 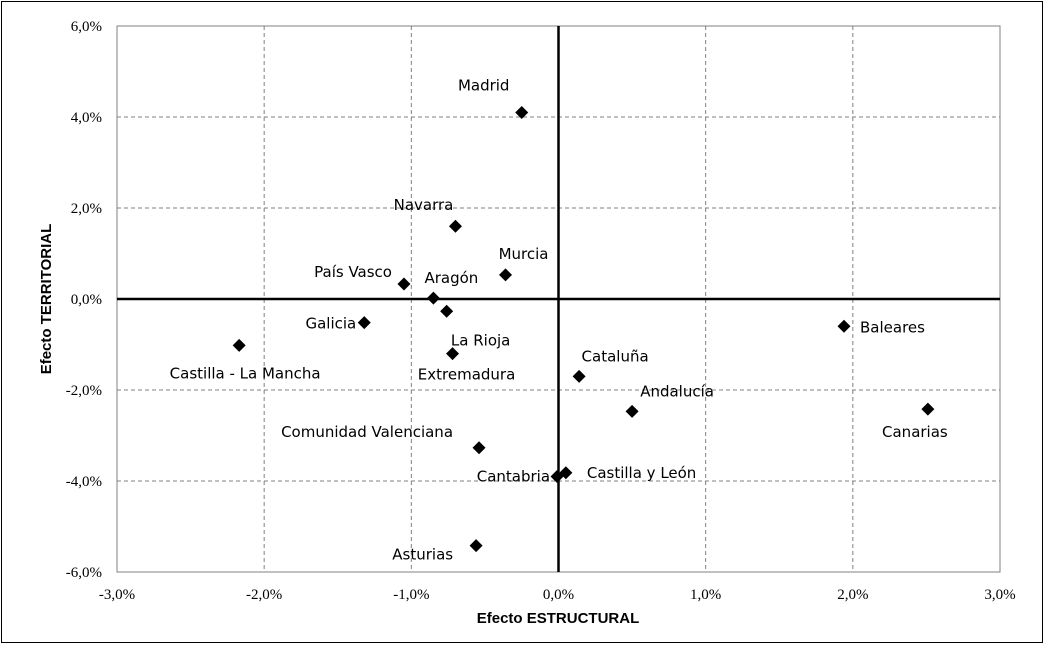 I want to click on y-tick-label: 0,0%, so click(x=86, y=300).